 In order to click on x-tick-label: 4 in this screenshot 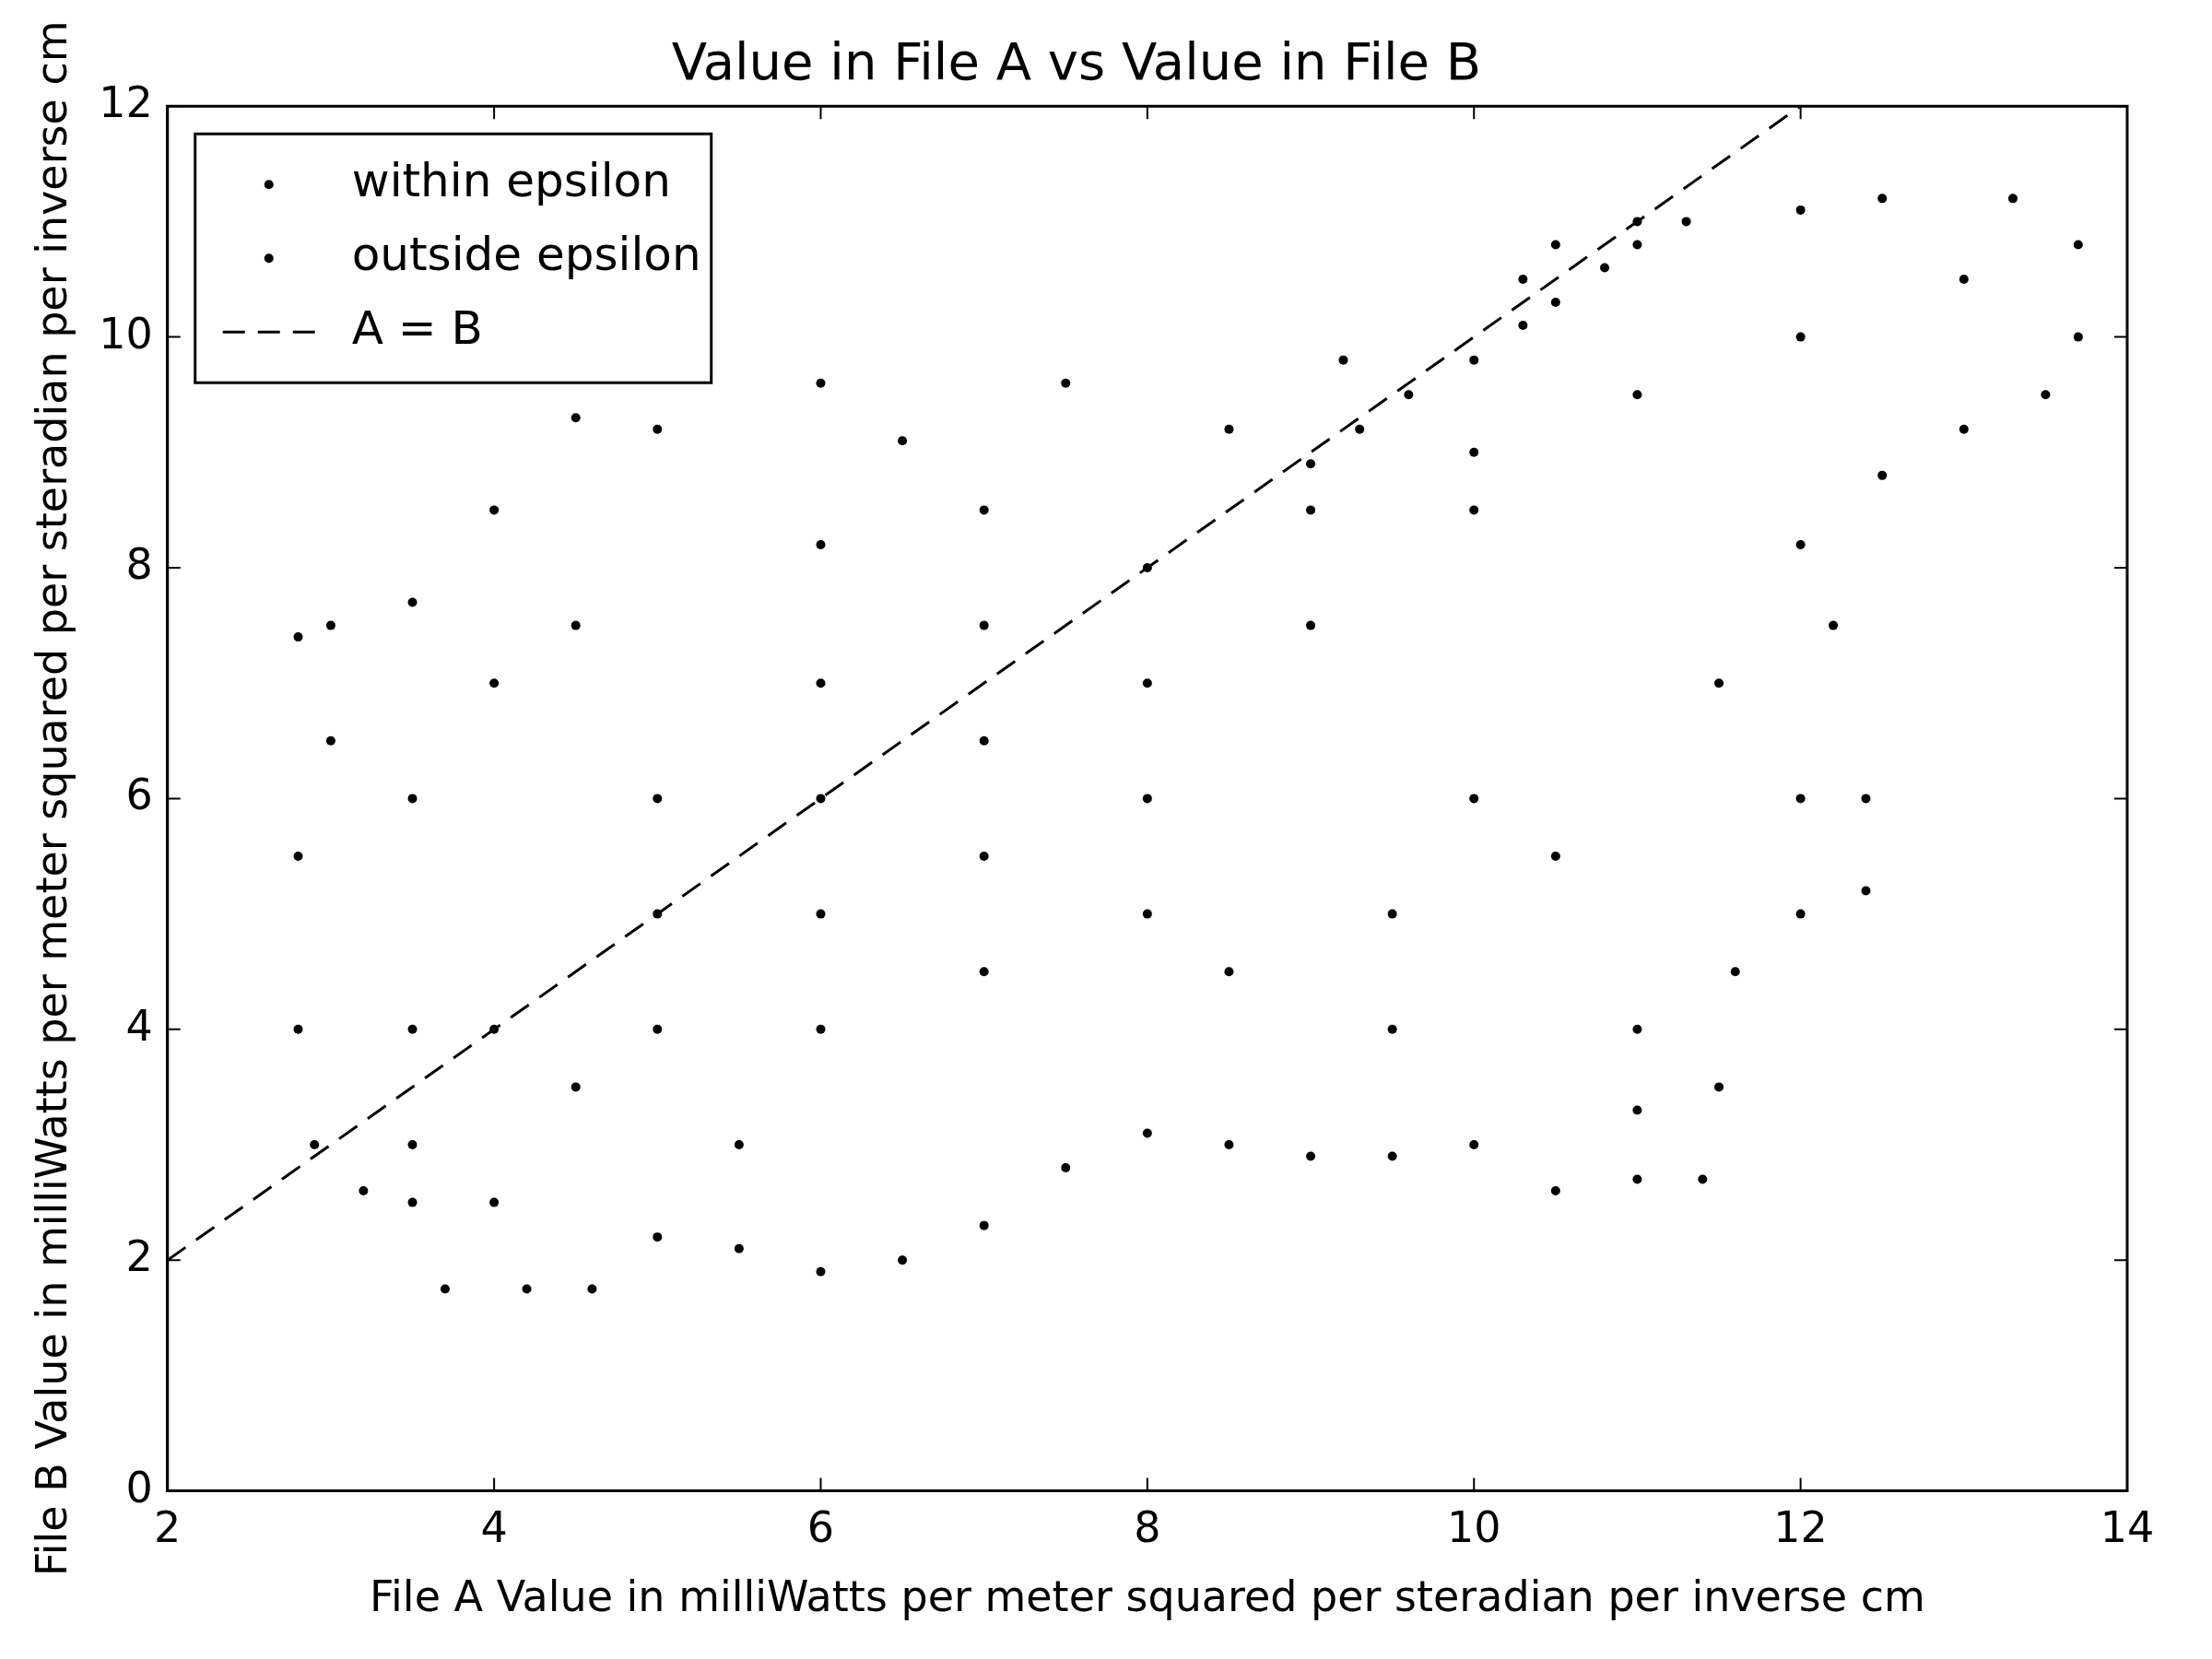, I will do `click(494, 1527)`.